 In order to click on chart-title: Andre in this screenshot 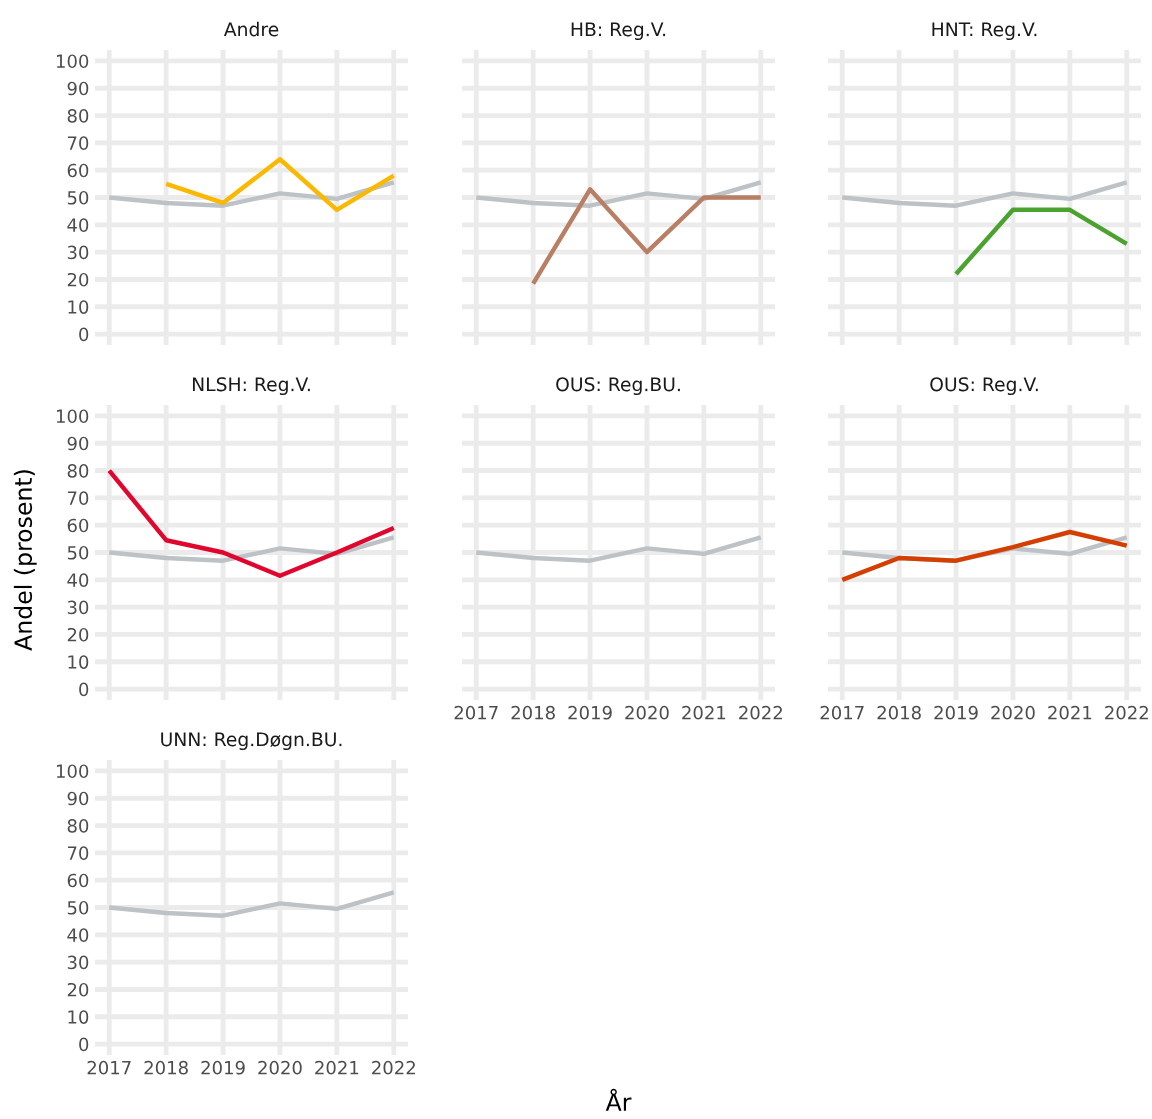, I will do `click(251, 29)`.